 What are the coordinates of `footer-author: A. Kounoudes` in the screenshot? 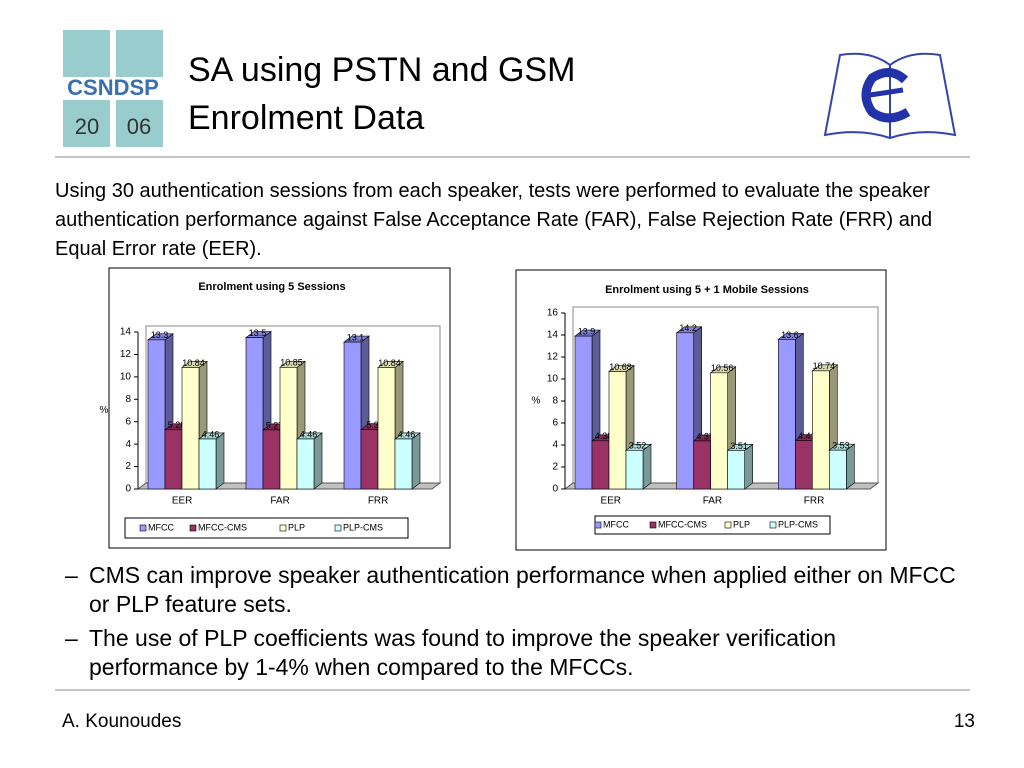 It's located at (121, 721).